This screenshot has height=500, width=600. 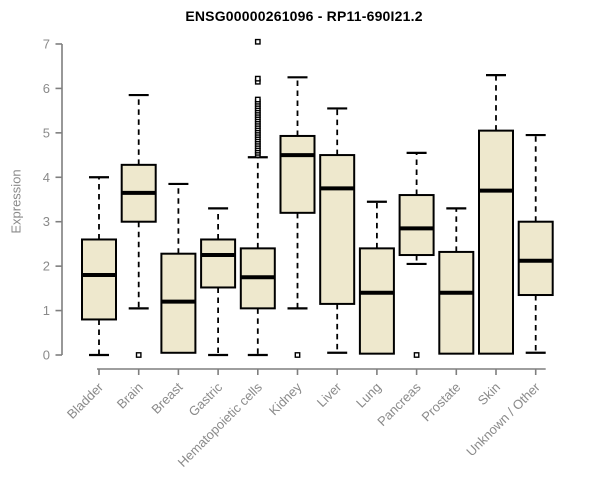 What do you see at coordinates (368, 395) in the screenshot?
I see `x-category-label-lung: Lung` at bounding box center [368, 395].